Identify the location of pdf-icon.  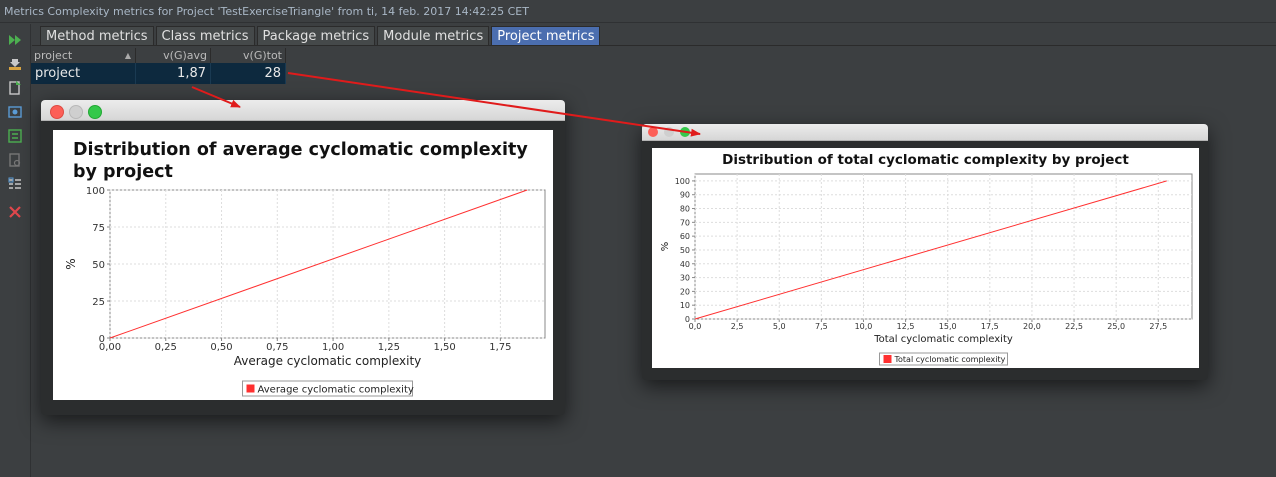
(15, 160).